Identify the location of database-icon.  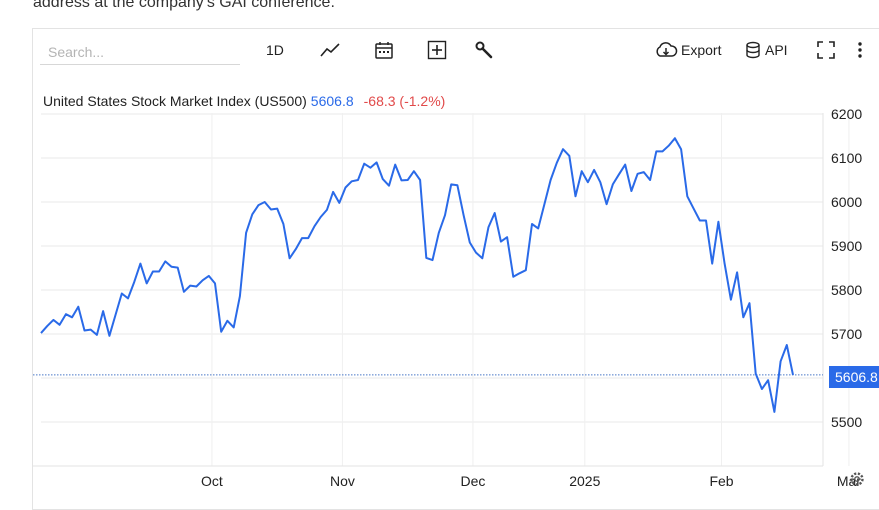
(753, 50).